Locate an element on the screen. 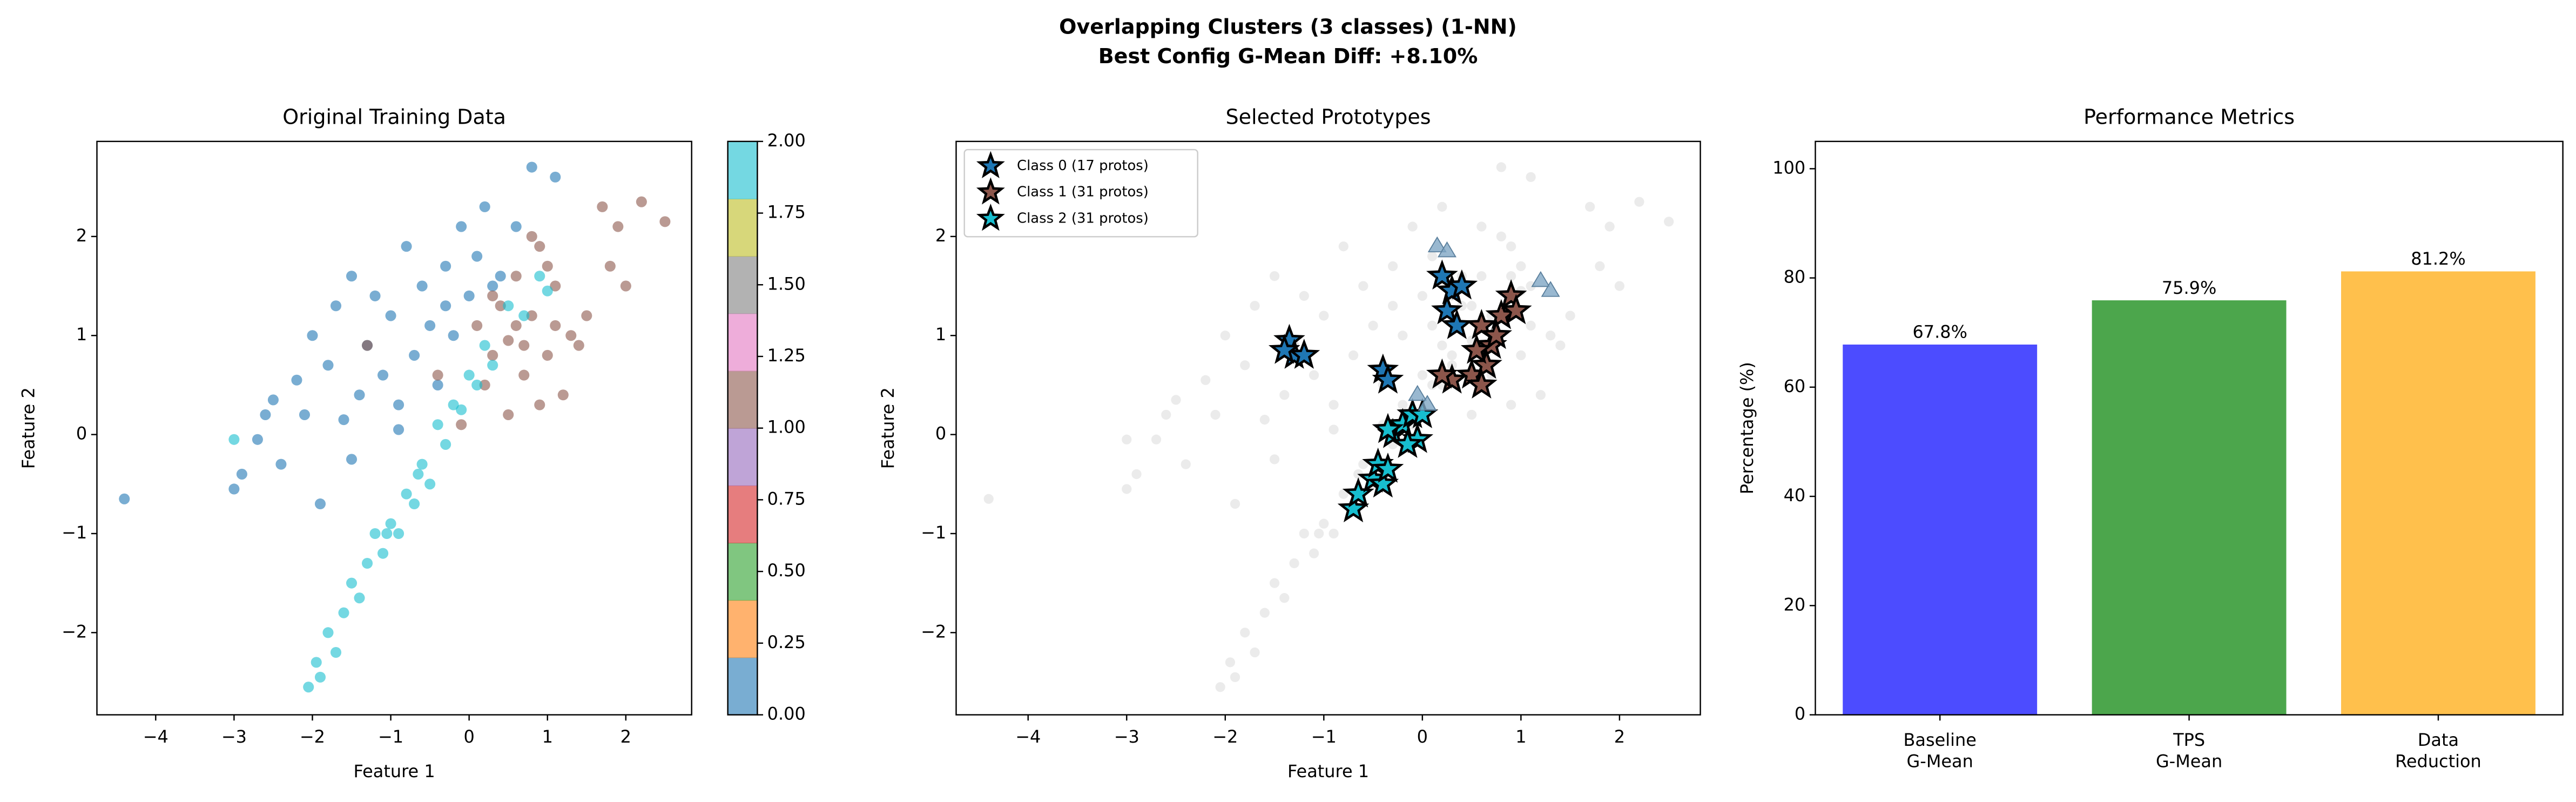 The width and height of the screenshot is (2576, 802). y-axis-label: Feature 2 is located at coordinates (28, 428).